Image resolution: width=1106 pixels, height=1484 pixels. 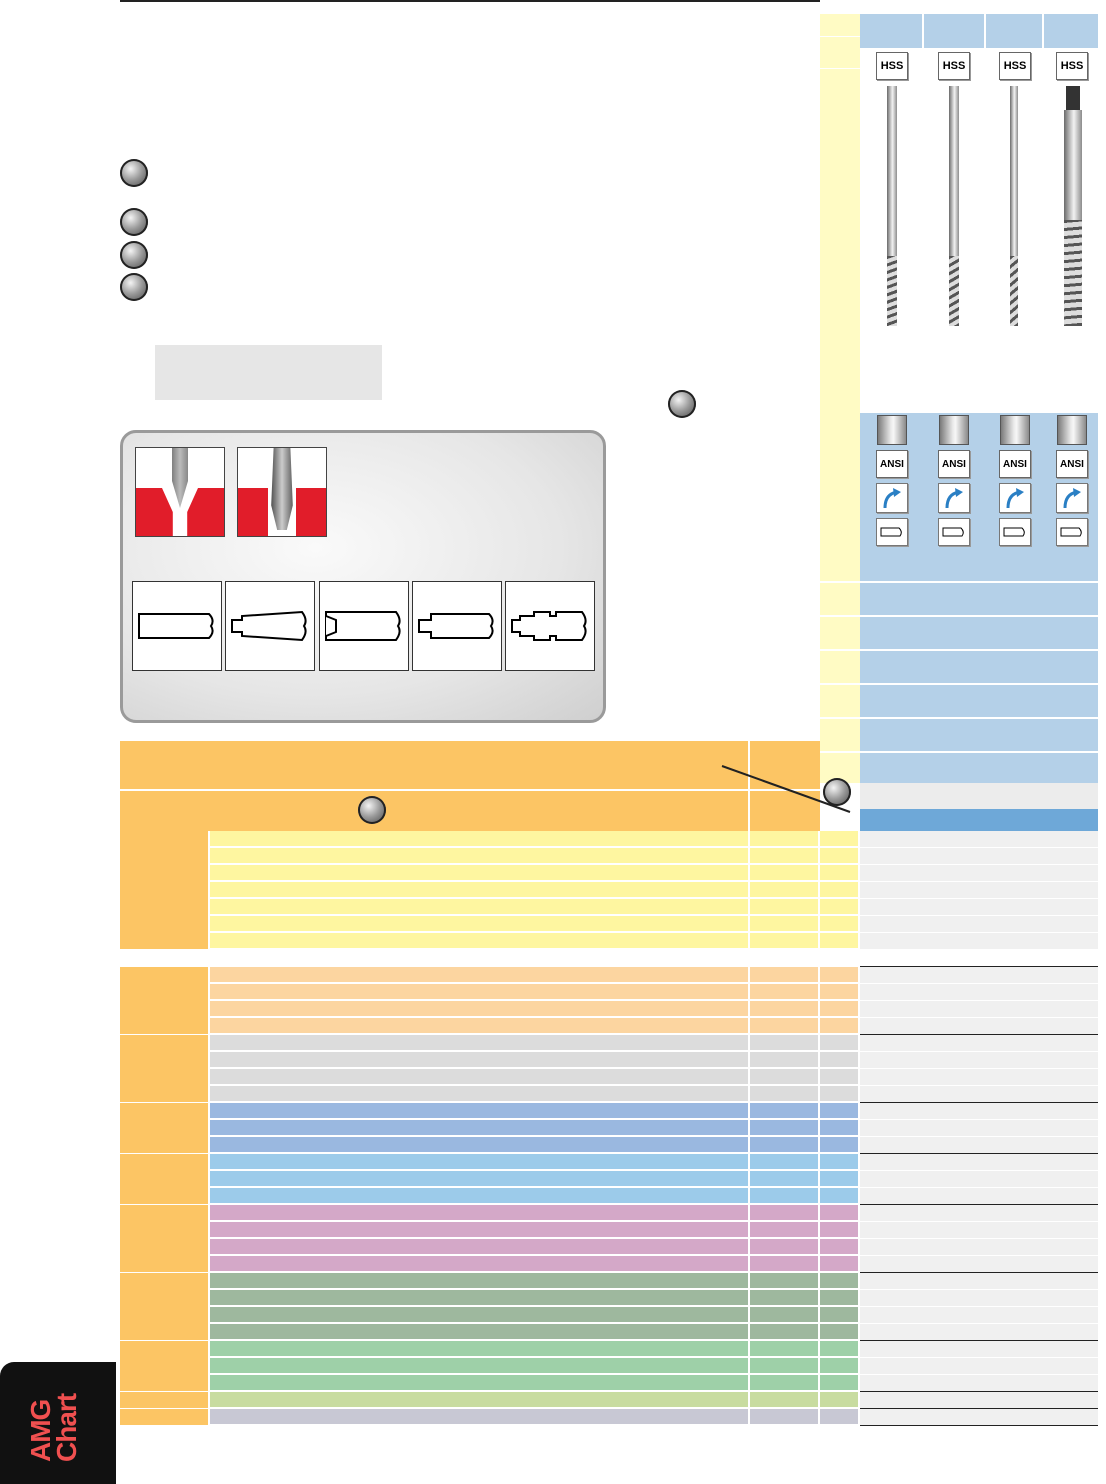 I want to click on table-header-divider, so click(x=749, y=786).